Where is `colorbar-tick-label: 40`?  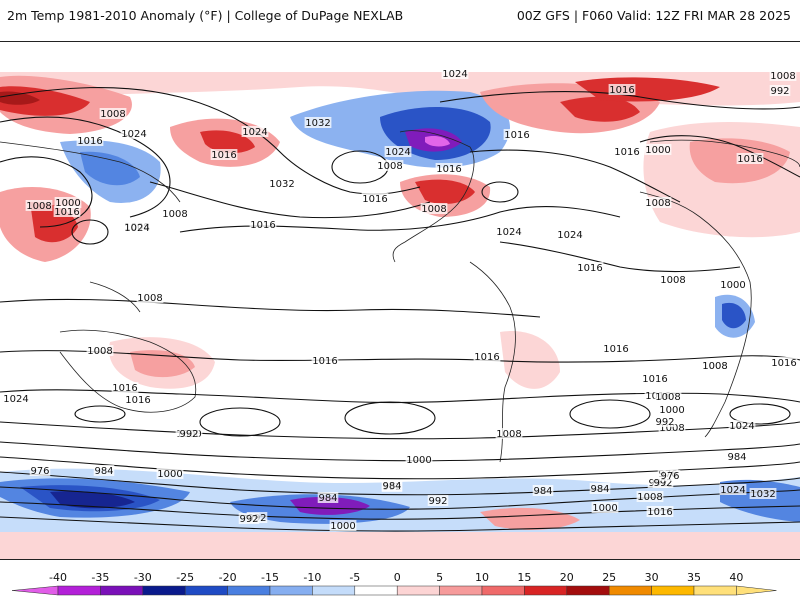
colorbar-tick-label: 40 is located at coordinates (736, 577).